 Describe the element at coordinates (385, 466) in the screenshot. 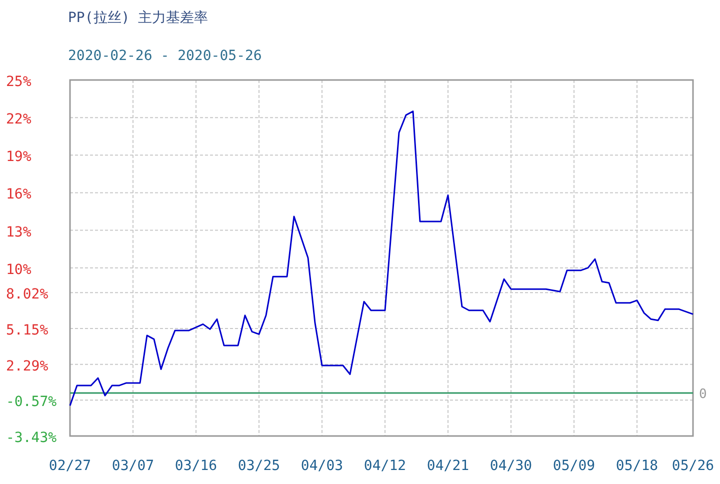

I see `x-tick-label: 04/12` at that location.